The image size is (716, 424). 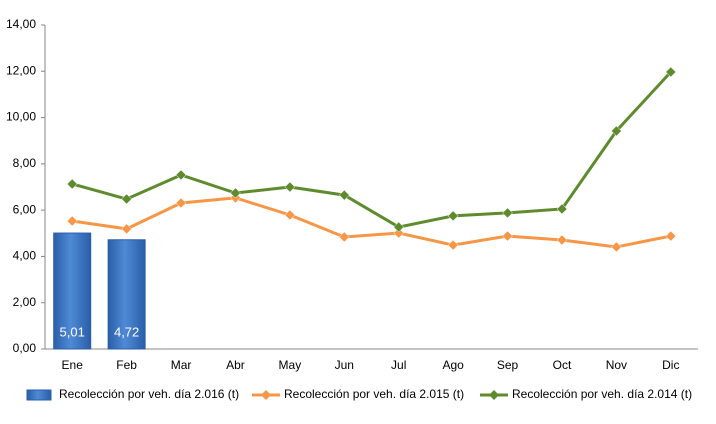 What do you see at coordinates (290, 365) in the screenshot?
I see `x-tick-label: May` at bounding box center [290, 365].